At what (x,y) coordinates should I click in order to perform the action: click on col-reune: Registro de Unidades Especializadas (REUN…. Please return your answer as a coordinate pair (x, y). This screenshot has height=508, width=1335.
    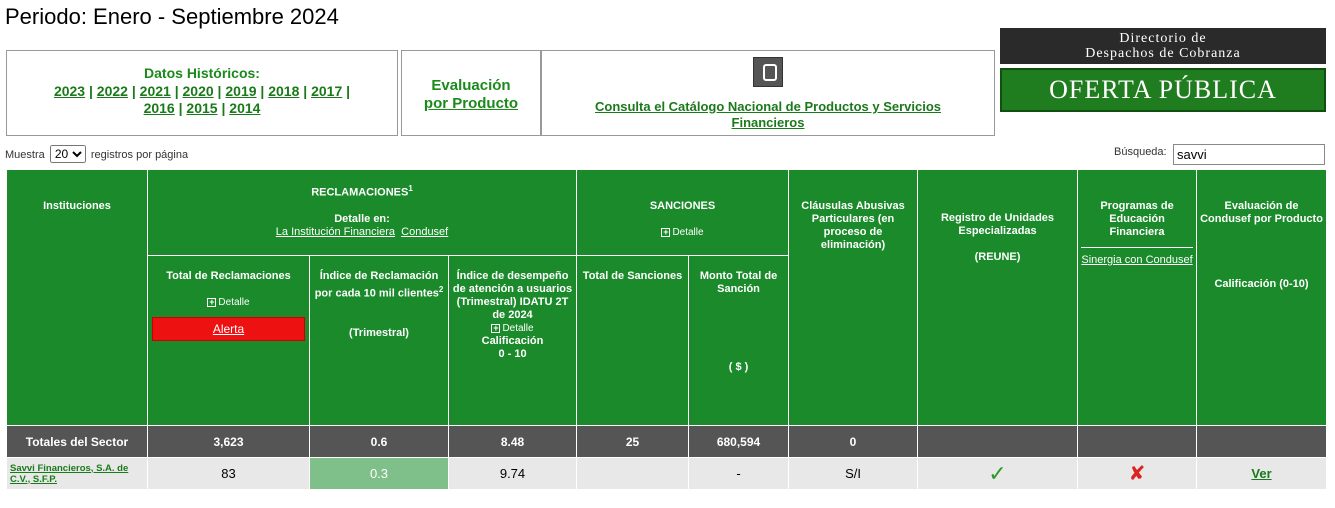
    Looking at the image, I should click on (998, 297).